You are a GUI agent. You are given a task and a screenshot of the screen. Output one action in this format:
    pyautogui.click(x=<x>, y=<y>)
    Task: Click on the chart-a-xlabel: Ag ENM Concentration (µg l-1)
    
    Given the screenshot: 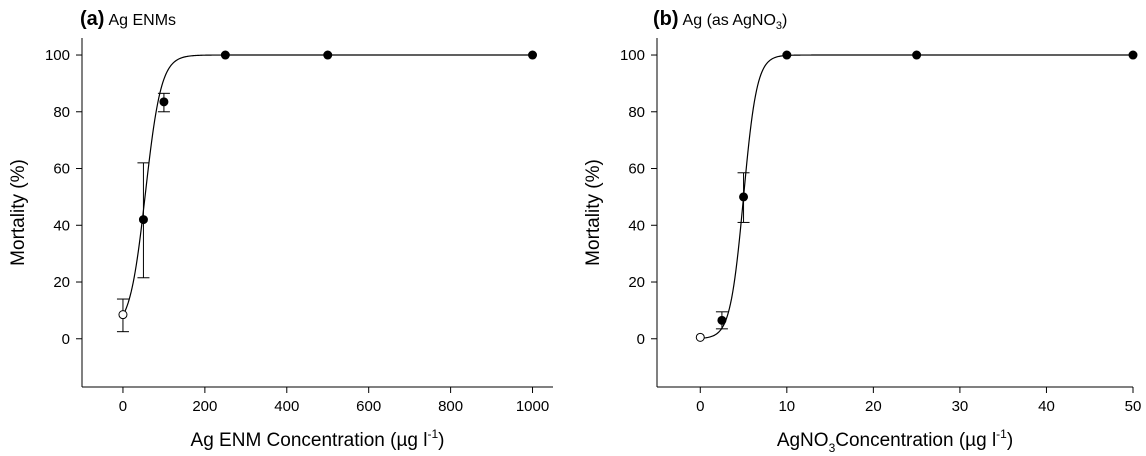 What is the action you would take?
    pyautogui.click(x=318, y=439)
    